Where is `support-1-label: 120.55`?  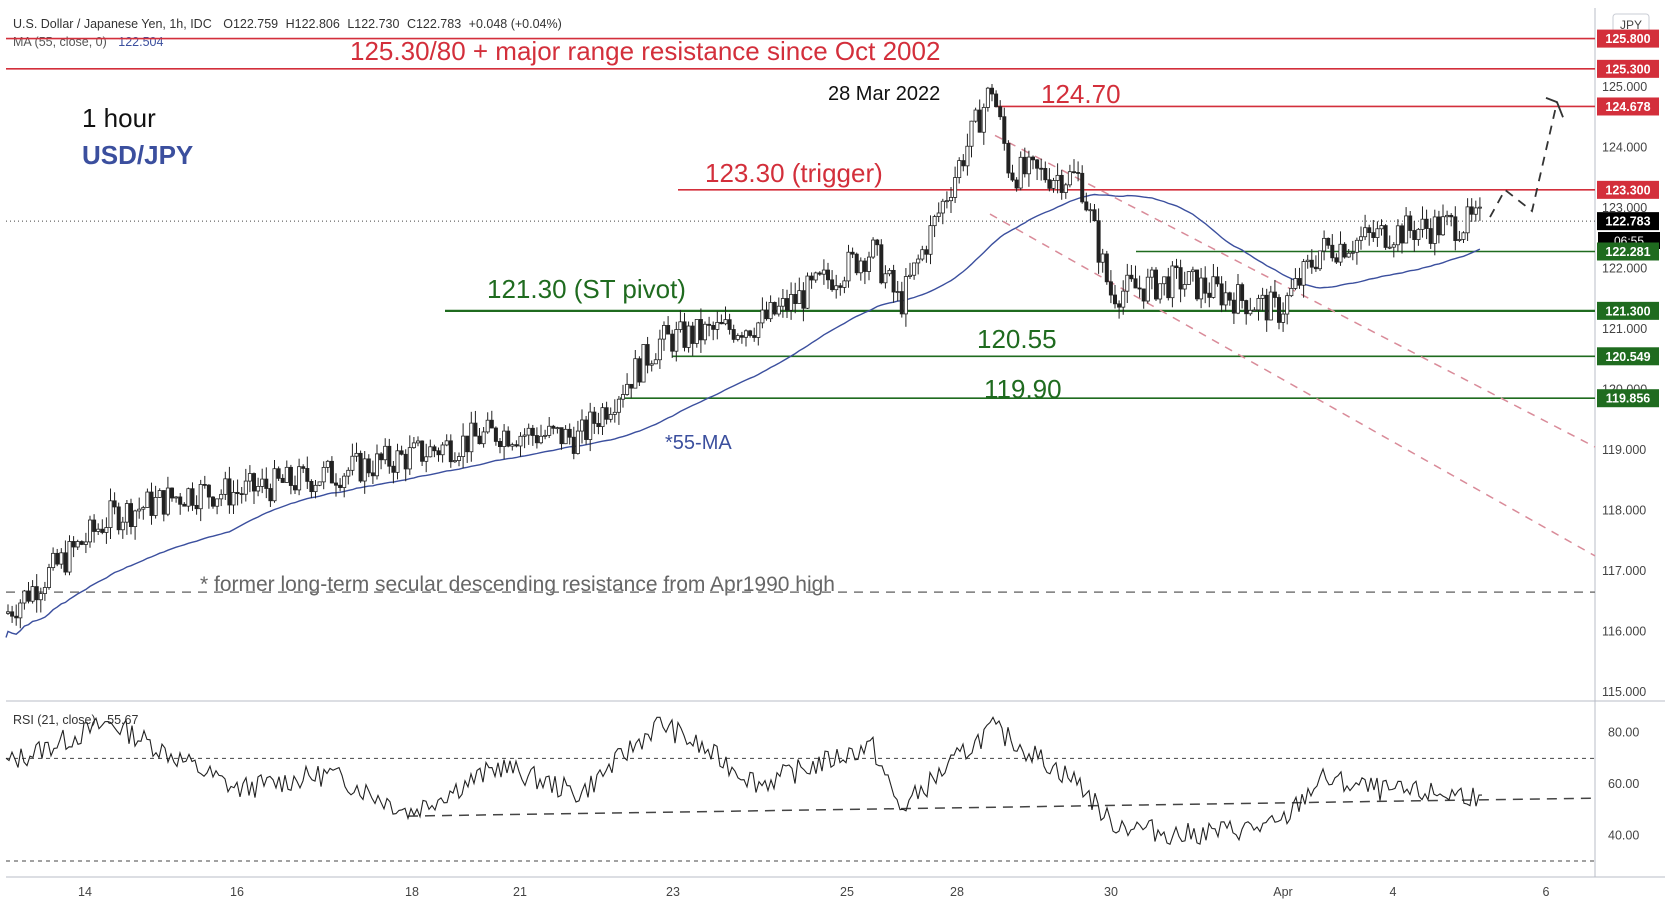
support-1-label: 120.55 is located at coordinates (1017, 339).